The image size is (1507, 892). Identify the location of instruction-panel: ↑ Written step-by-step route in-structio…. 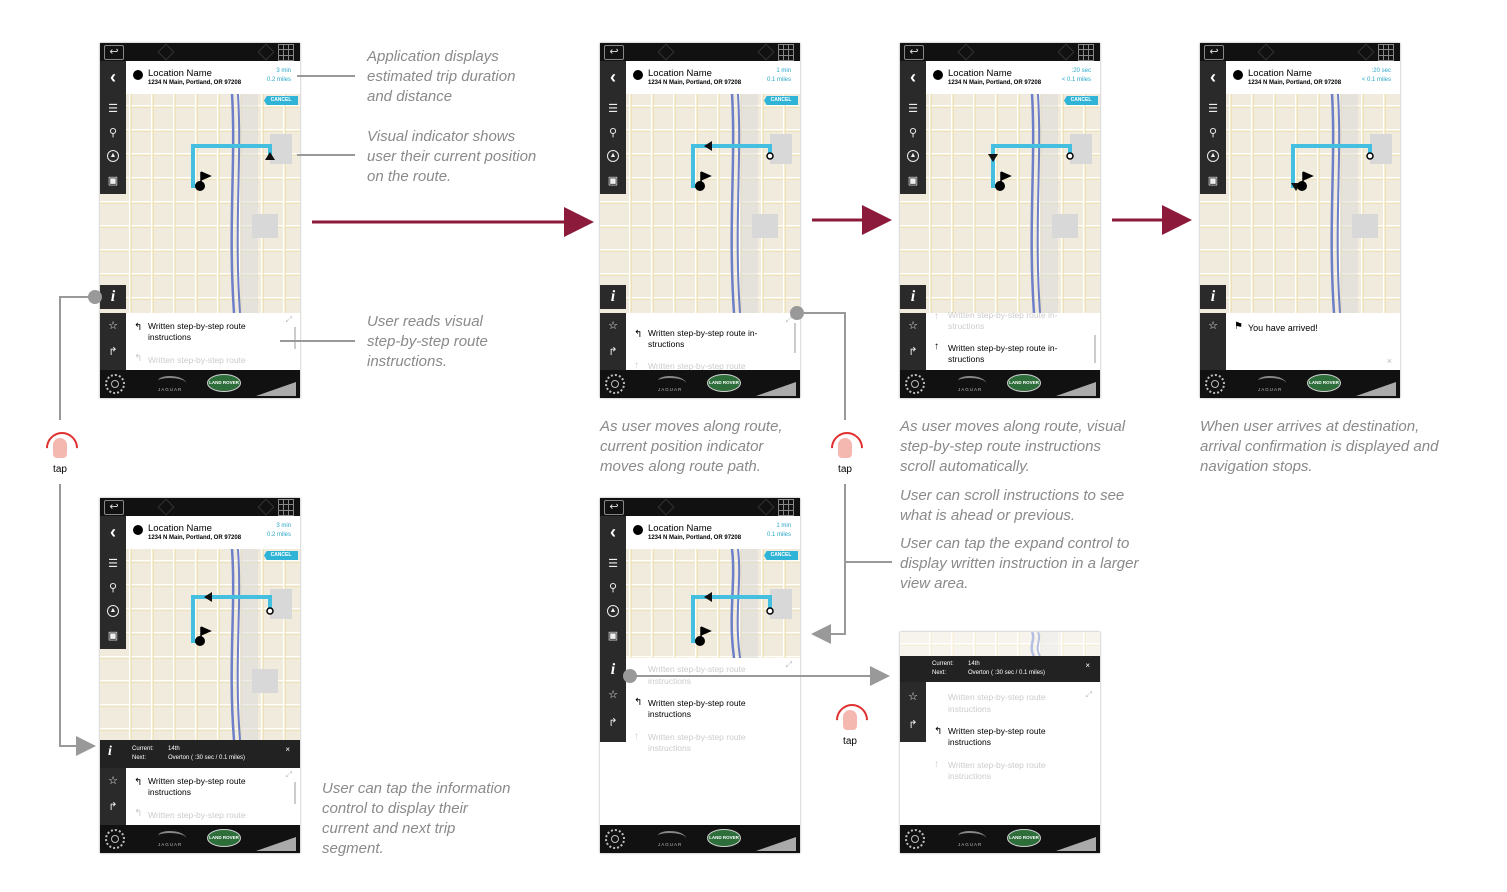
(1013, 340).